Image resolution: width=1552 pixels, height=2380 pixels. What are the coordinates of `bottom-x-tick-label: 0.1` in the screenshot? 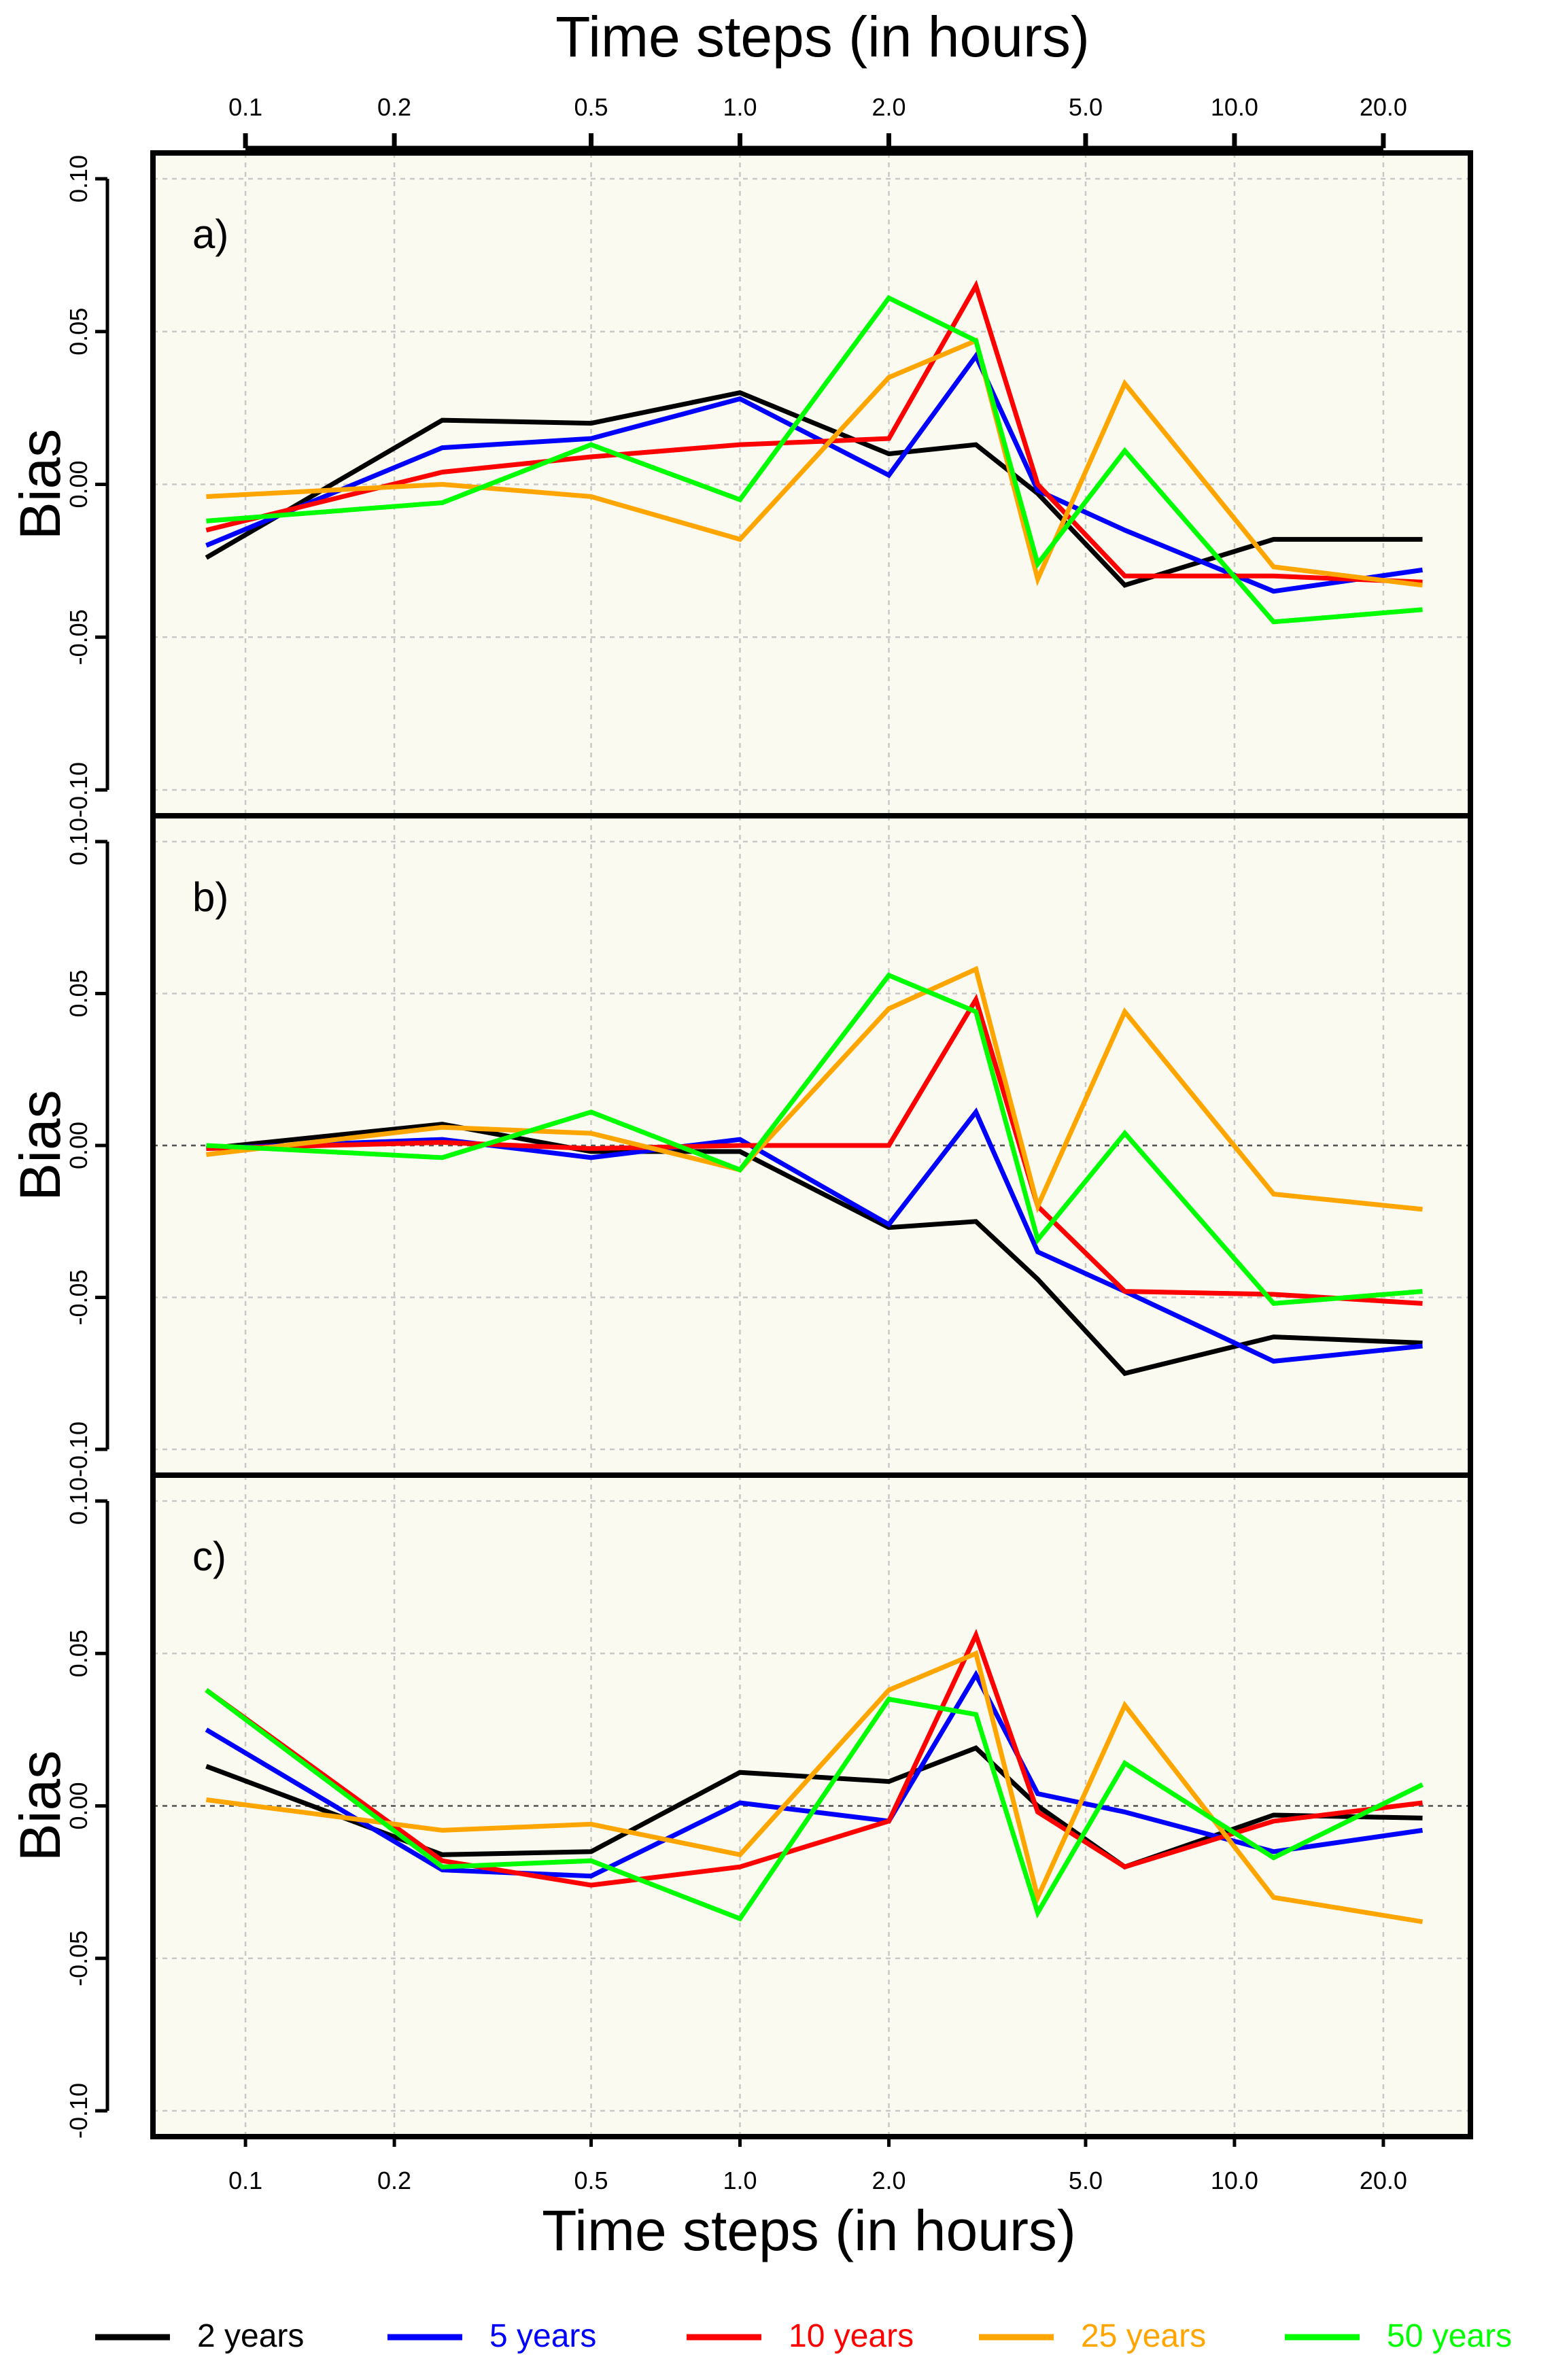 It's located at (245, 2180).